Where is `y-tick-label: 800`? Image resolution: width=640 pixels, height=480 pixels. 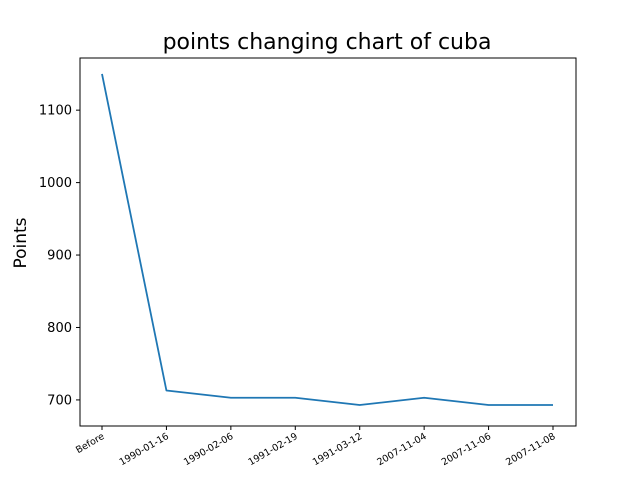 y-tick-label: 800 is located at coordinates (59, 328).